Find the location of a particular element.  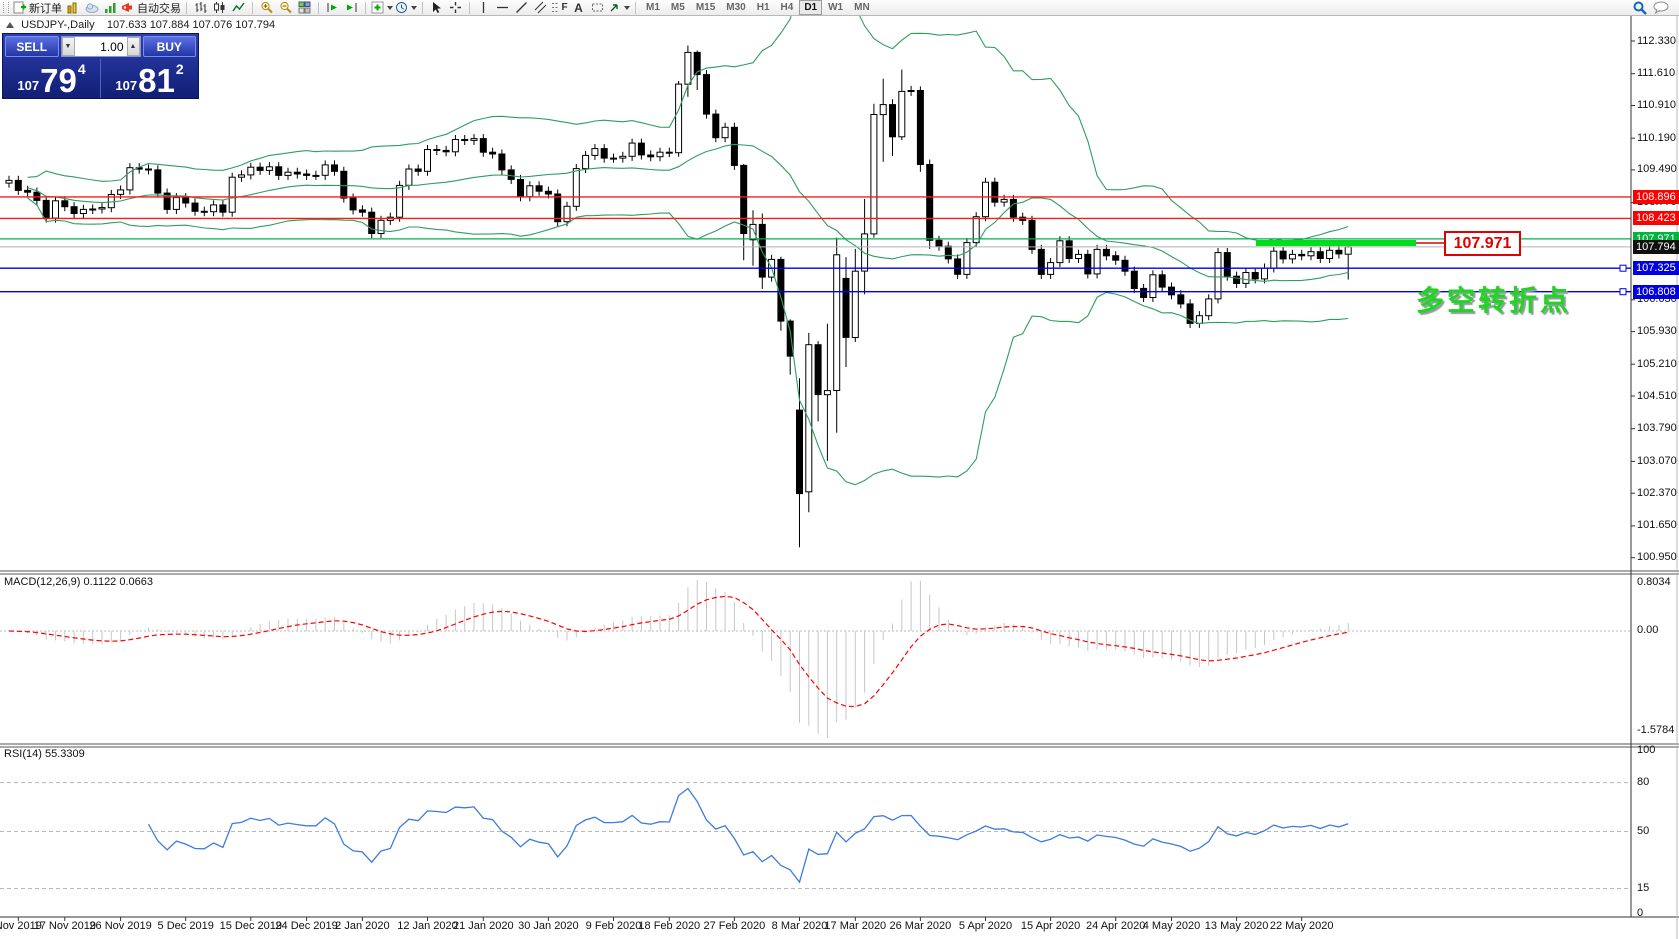

ohlc-values: 107.633 107.884 107.076 107.794 is located at coordinates (191, 25).